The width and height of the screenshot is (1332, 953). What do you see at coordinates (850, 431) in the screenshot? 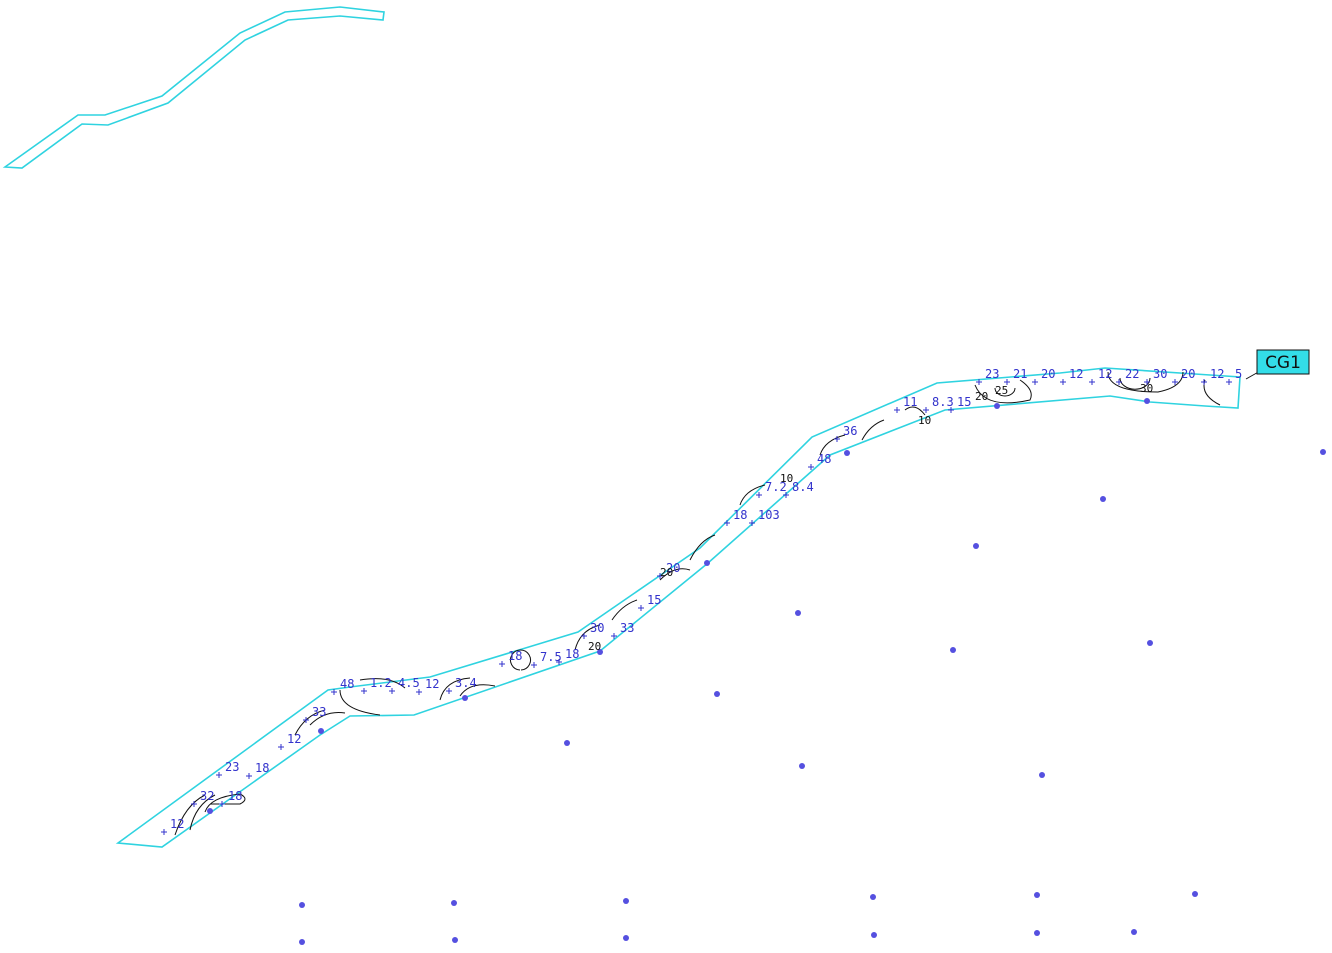
I see `spot-height: 36` at bounding box center [850, 431].